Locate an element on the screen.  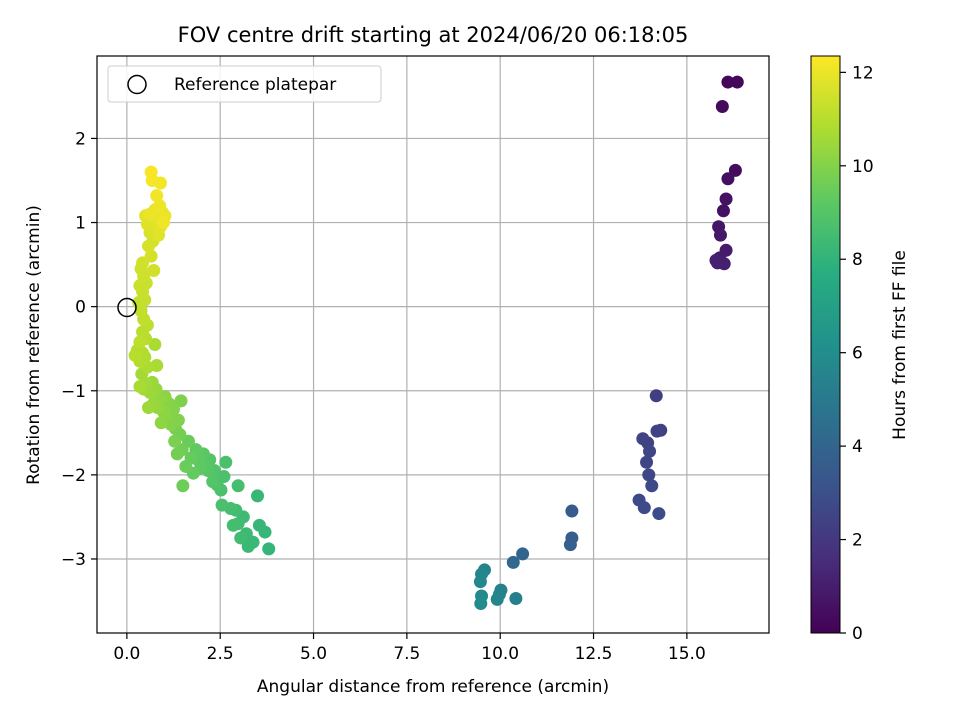
legend-box is located at coordinates (244, 84).